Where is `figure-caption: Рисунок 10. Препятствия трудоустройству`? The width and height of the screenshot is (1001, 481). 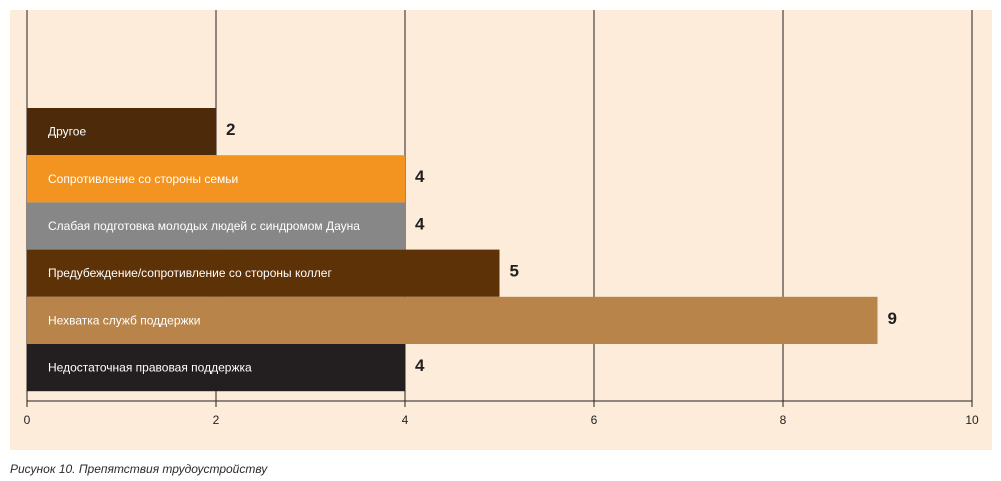 figure-caption: Рисунок 10. Препятствия трудоустройству is located at coordinates (139, 469).